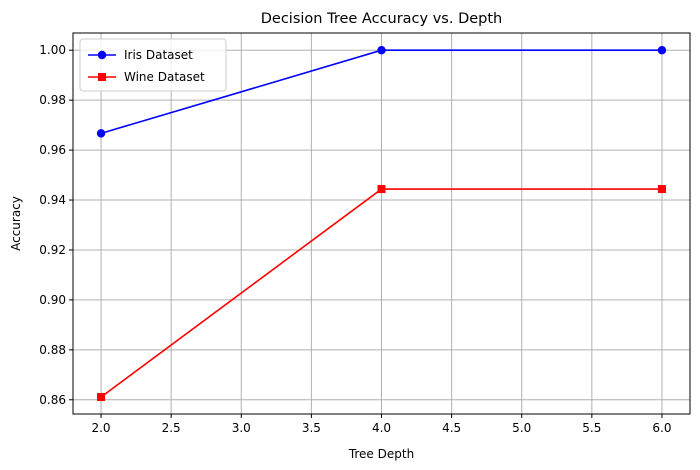 This screenshot has height=470, width=700. What do you see at coordinates (661, 428) in the screenshot?
I see `x-tick-label: 6.0` at bounding box center [661, 428].